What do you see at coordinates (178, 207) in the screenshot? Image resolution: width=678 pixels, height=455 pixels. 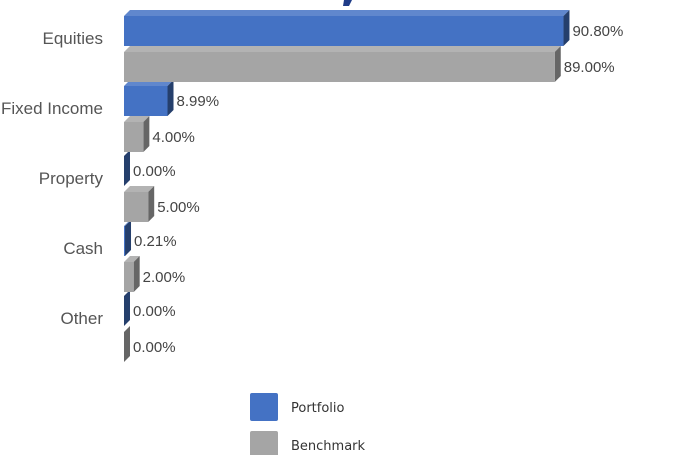 I see `value-label-benchmark-3: 5.00%` at bounding box center [178, 207].